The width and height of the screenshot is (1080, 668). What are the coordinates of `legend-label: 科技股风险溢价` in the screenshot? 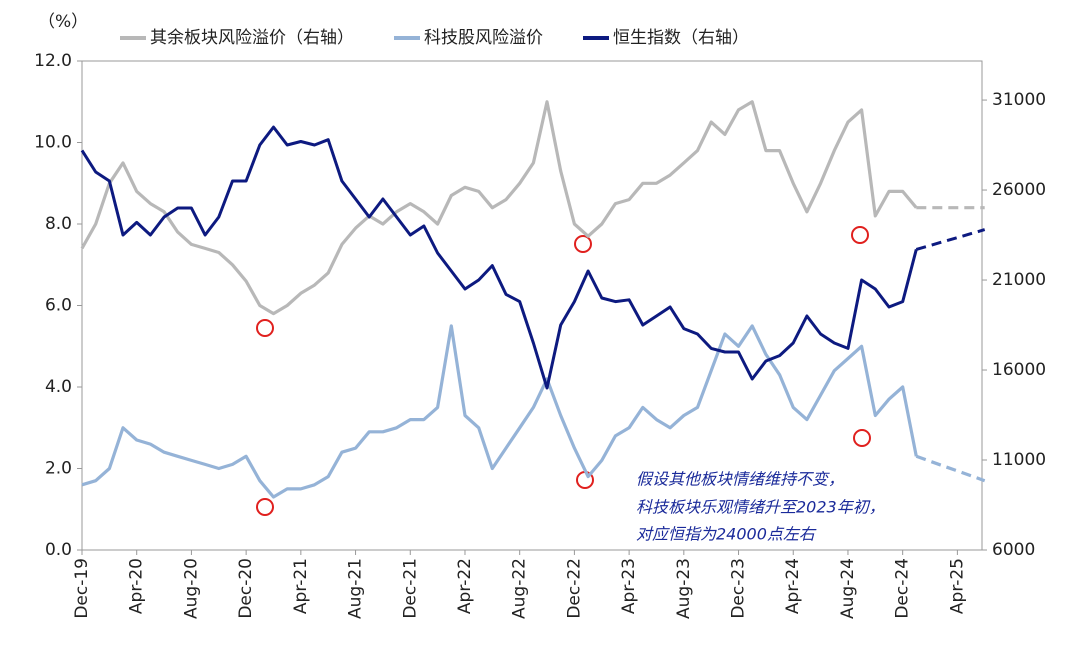 It's located at (483, 38).